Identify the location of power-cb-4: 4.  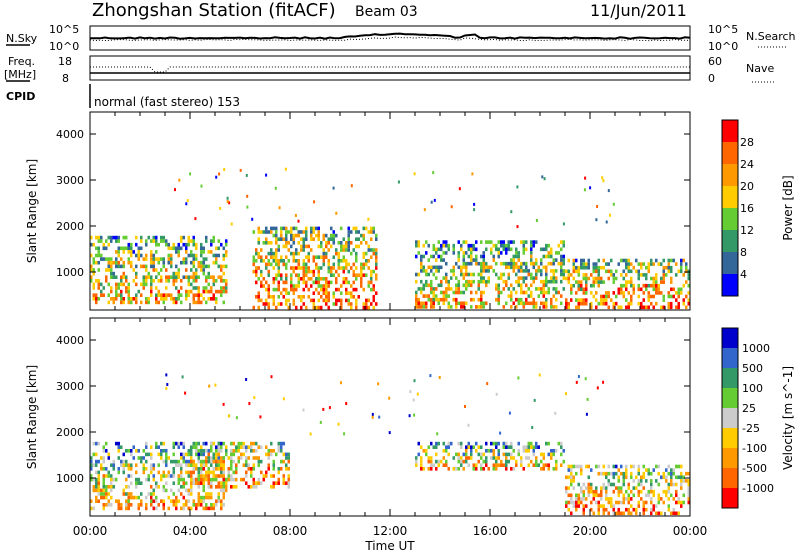
(743, 274).